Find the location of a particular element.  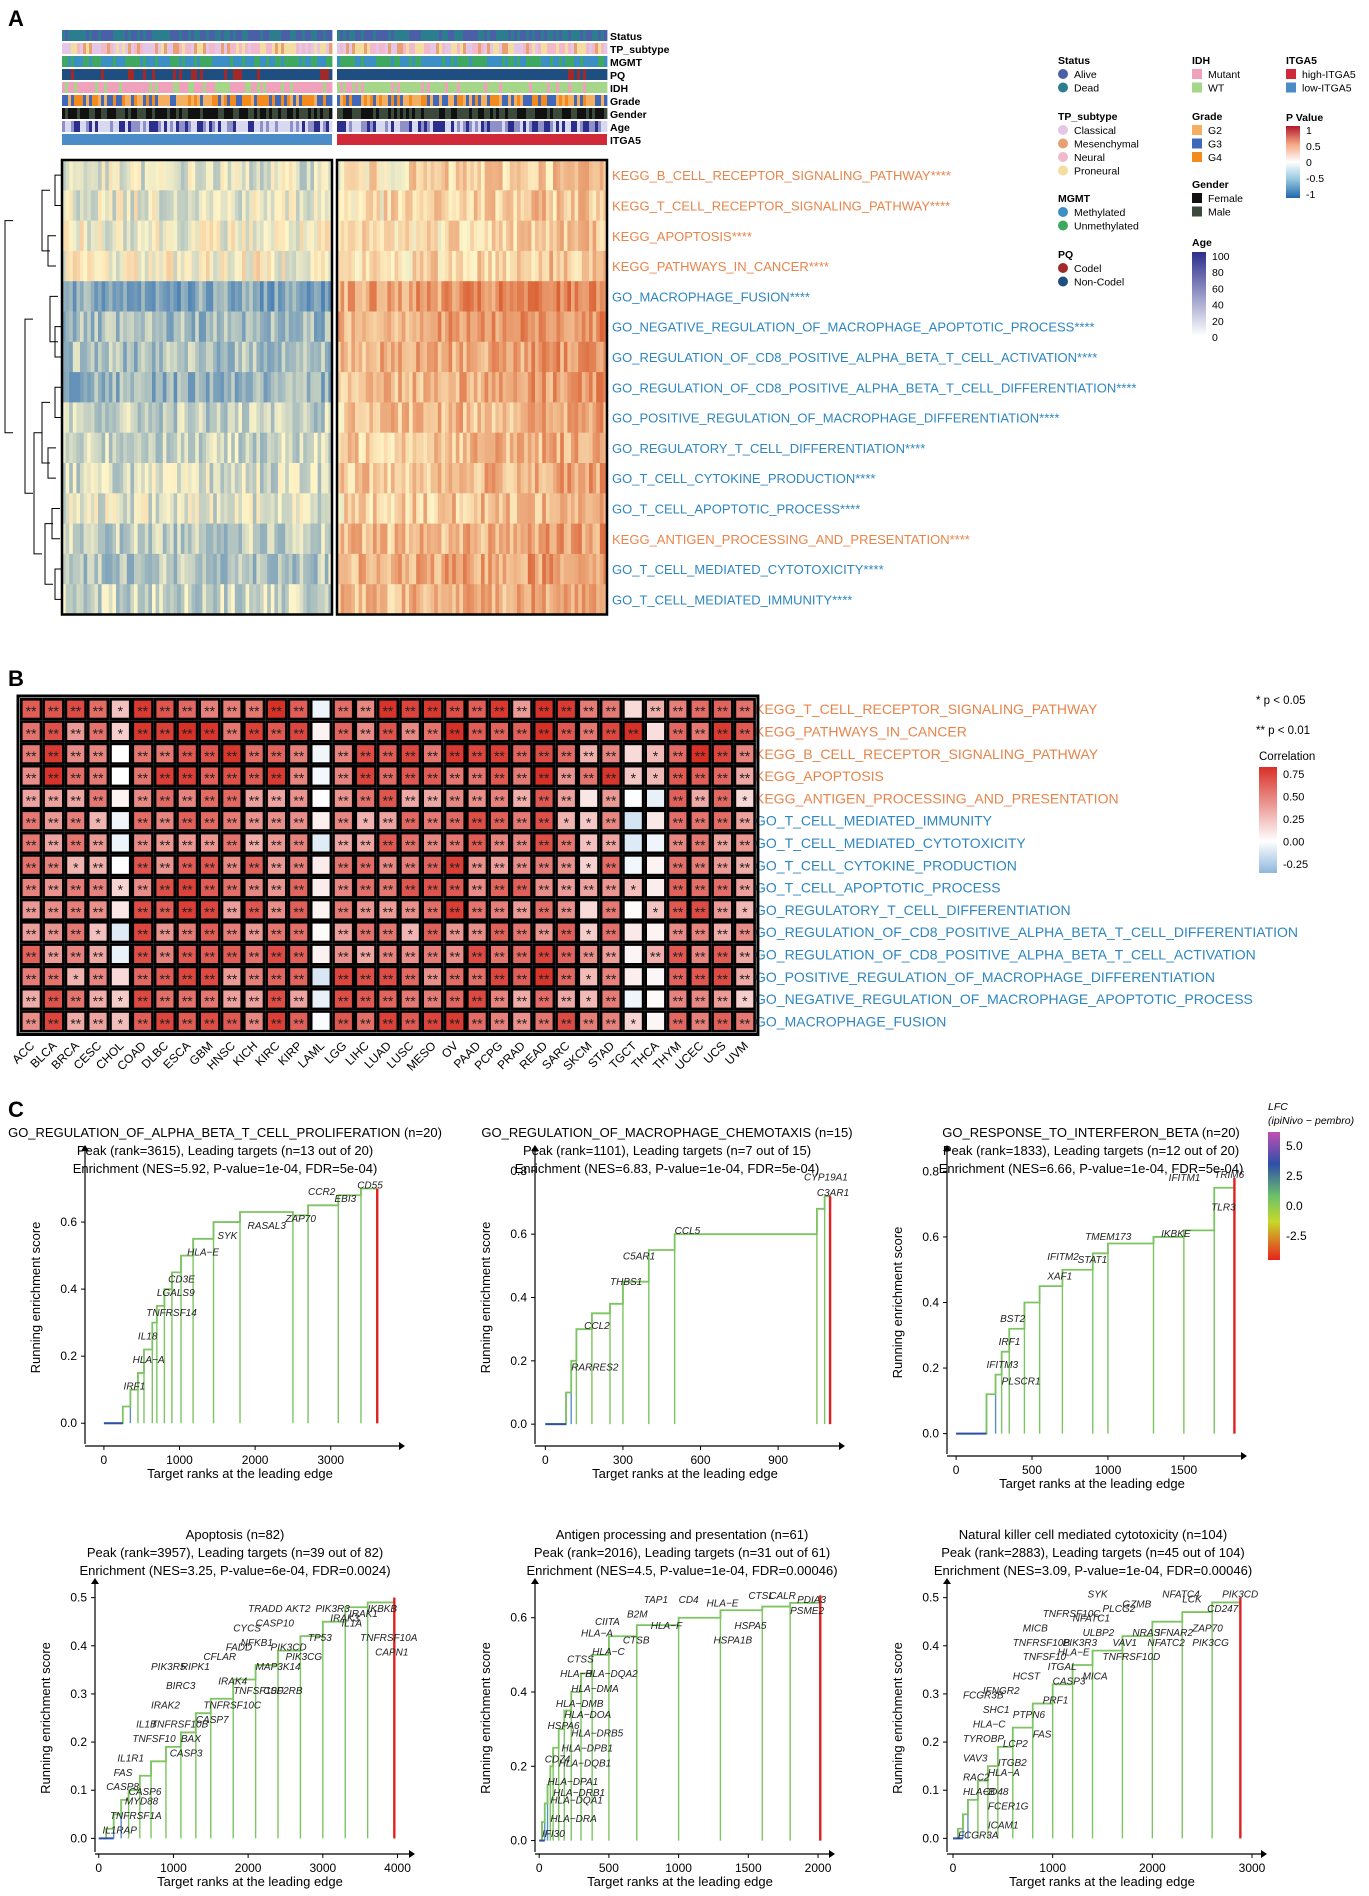

legend-label: Mesenchymal is located at coordinates (1106, 145).